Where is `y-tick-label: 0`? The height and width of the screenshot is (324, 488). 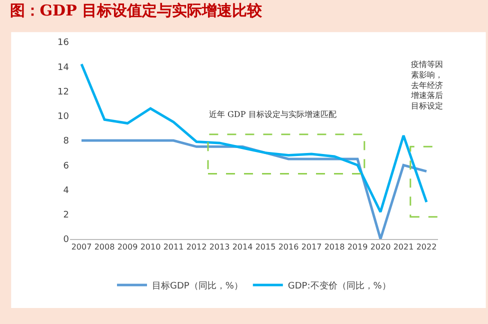 y-tick-label: 0 is located at coordinates (66, 240).